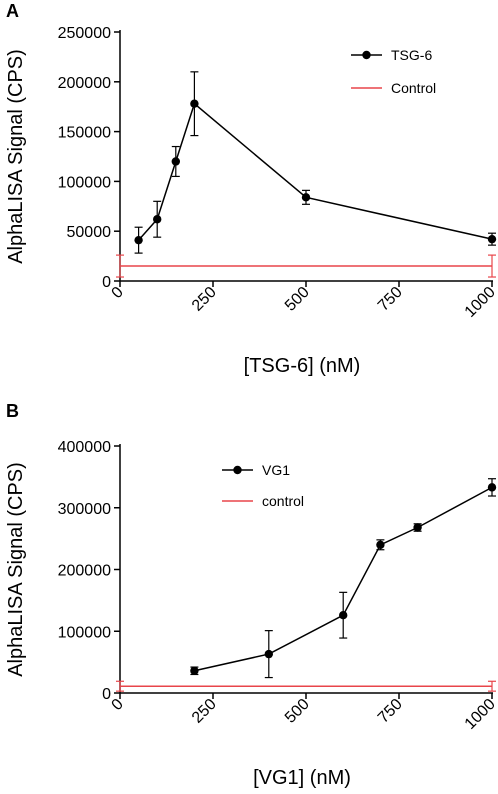 The width and height of the screenshot is (498, 794). I want to click on x-axis-title: [TSG-6] (nM), so click(302, 366).